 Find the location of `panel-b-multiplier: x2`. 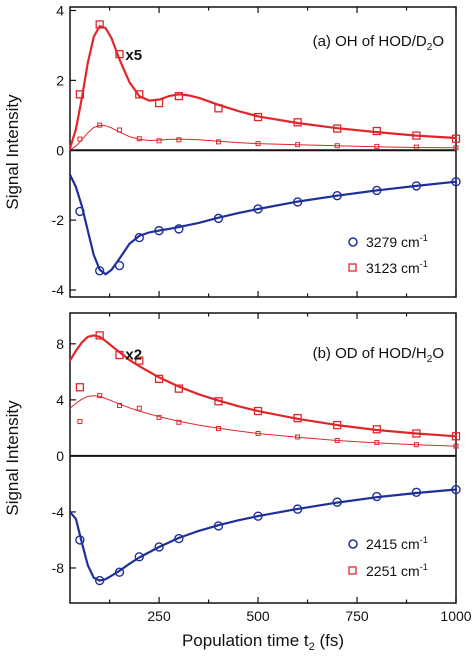

panel-b-multiplier: x2 is located at coordinates (133, 355).